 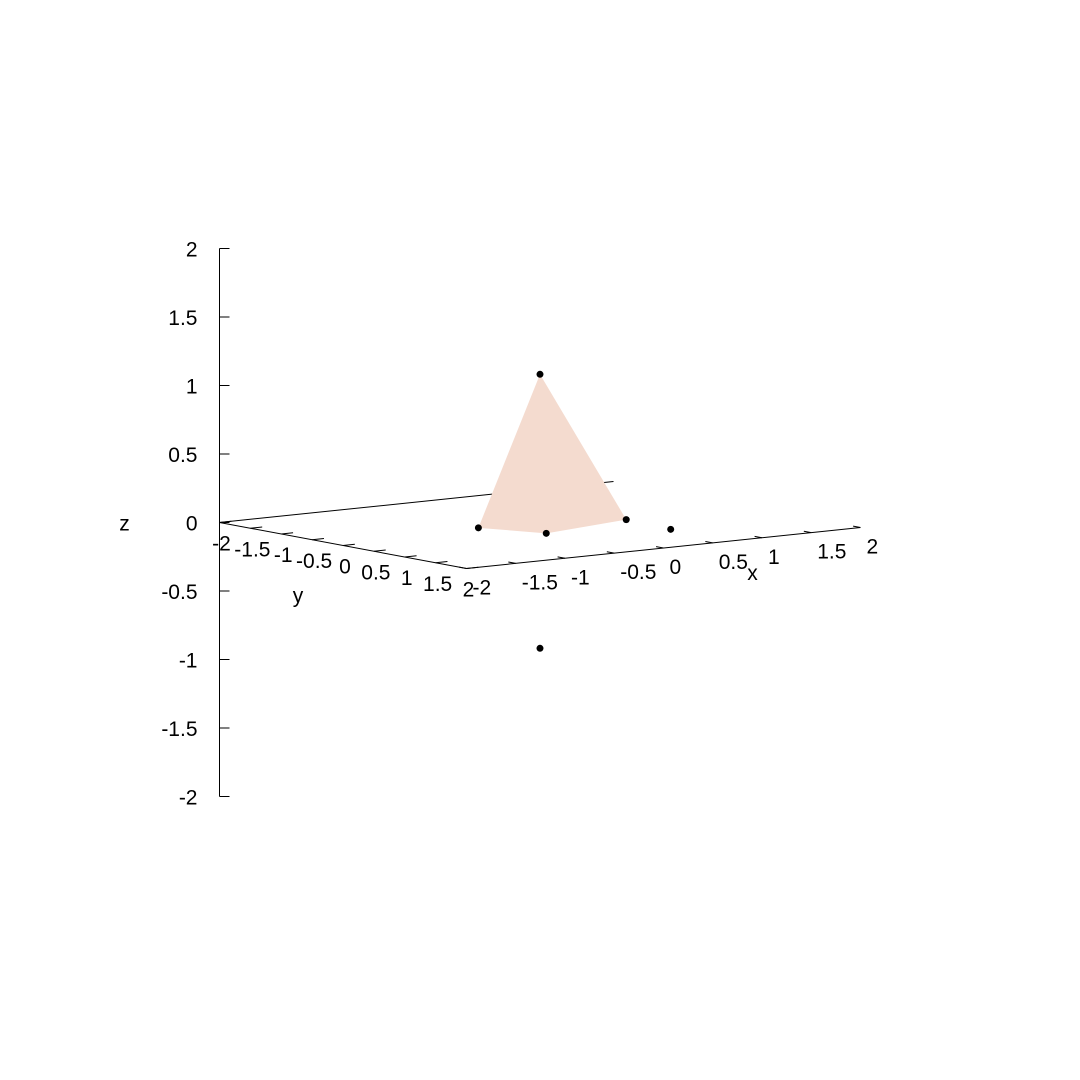 What do you see at coordinates (182, 318) in the screenshot?
I see `z-tick-label: 1.5` at bounding box center [182, 318].